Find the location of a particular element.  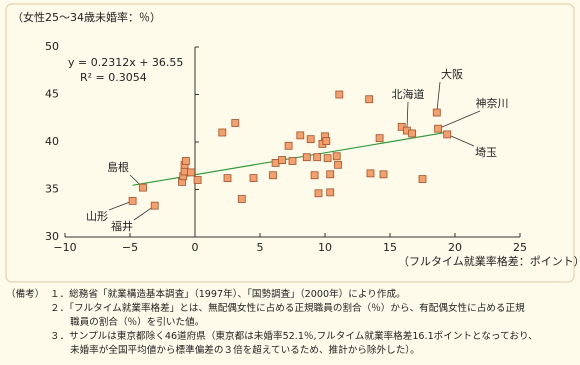

y-tick-label: 40 is located at coordinates (52, 141).